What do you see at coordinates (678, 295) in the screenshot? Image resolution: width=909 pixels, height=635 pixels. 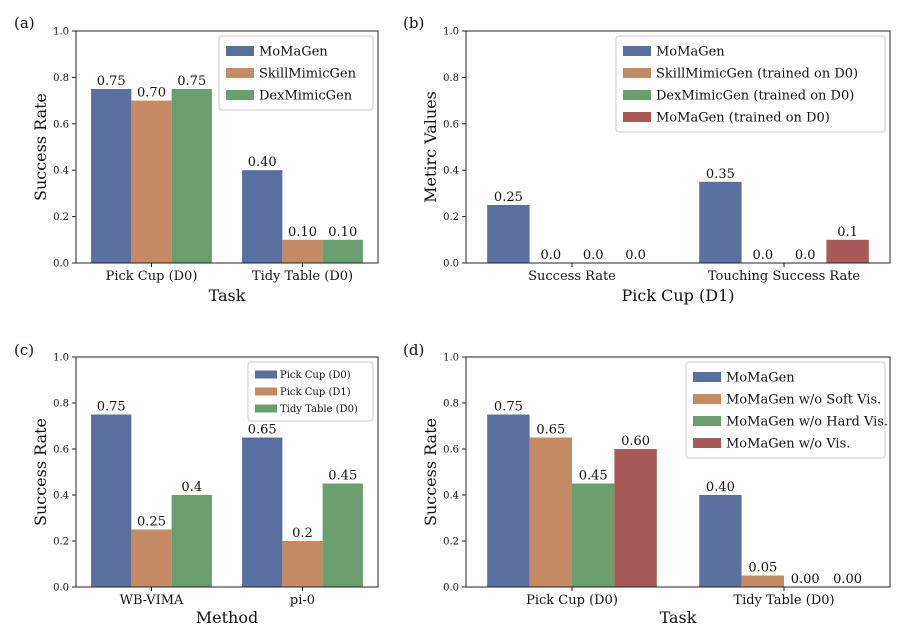 I see `x-axis-title: Pick Cup (D1)` at bounding box center [678, 295].